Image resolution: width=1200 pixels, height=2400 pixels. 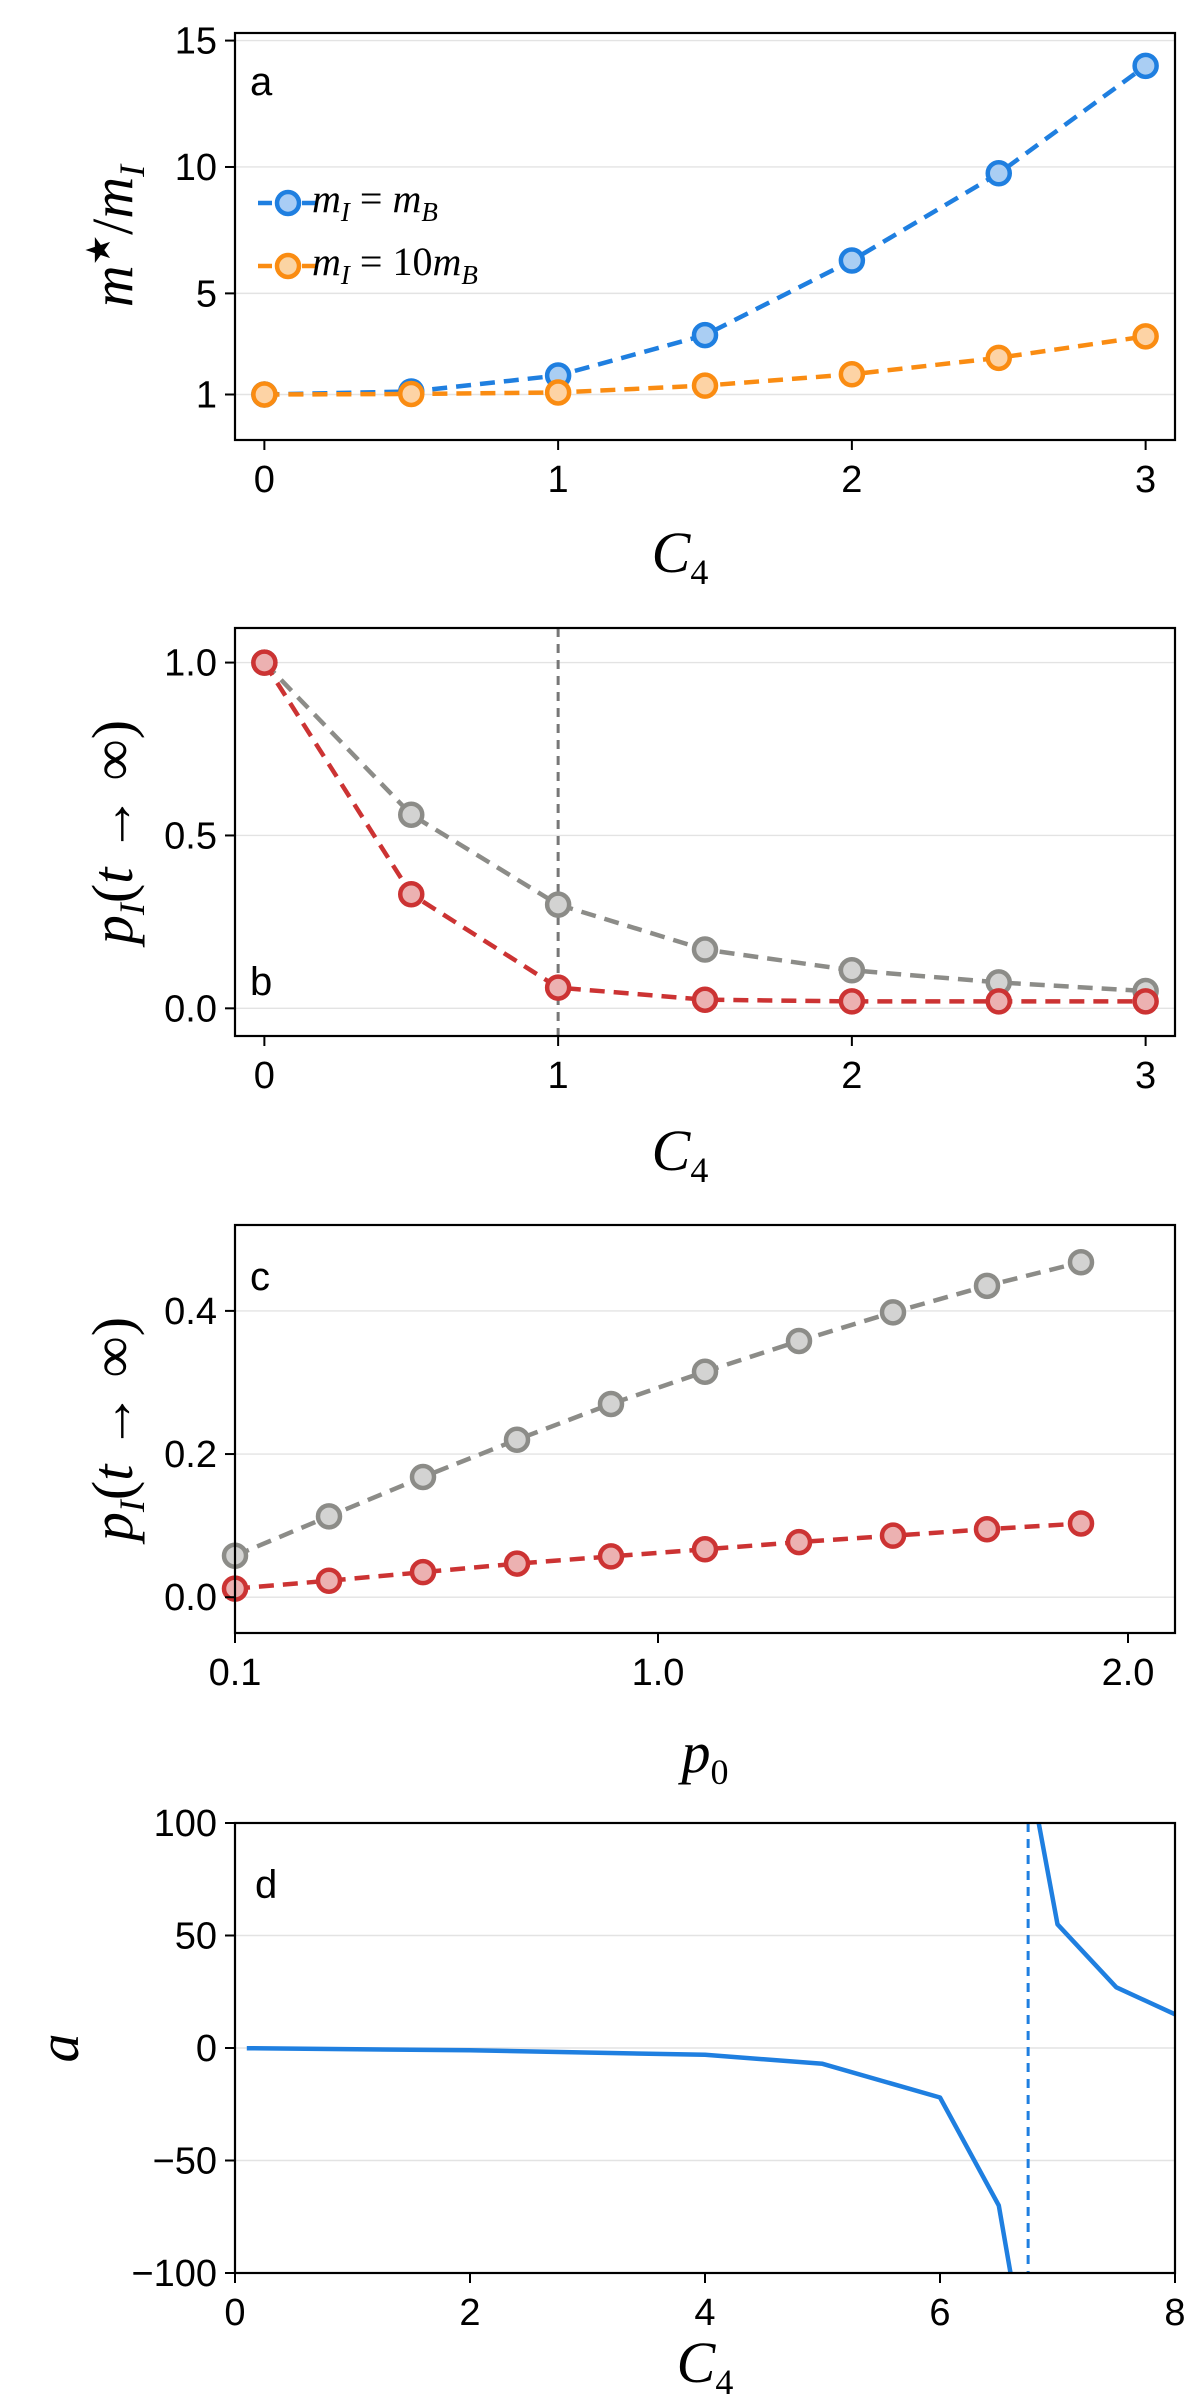 I want to click on panel-b-series, so click(x=705, y=832).